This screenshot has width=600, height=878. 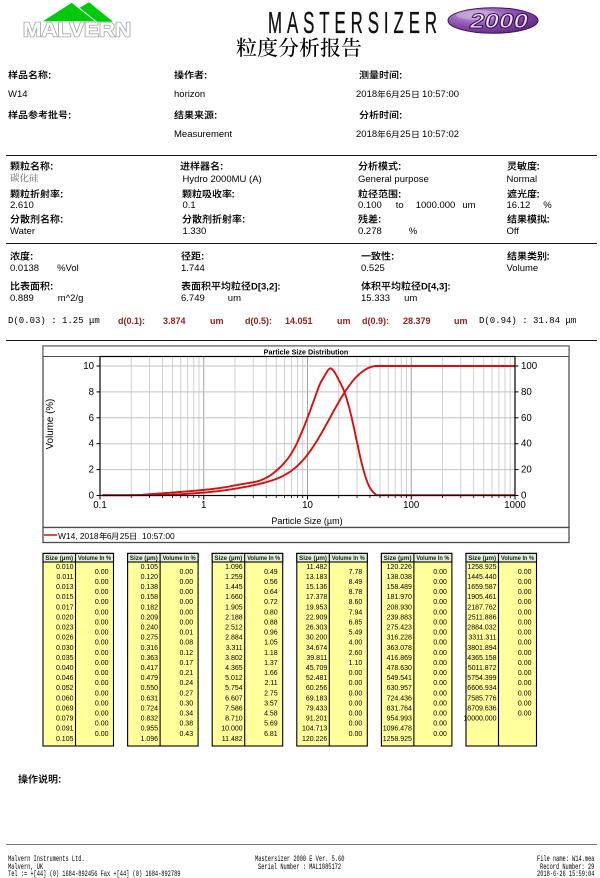 I want to click on svg-text: 0.158, so click(x=150, y=597).